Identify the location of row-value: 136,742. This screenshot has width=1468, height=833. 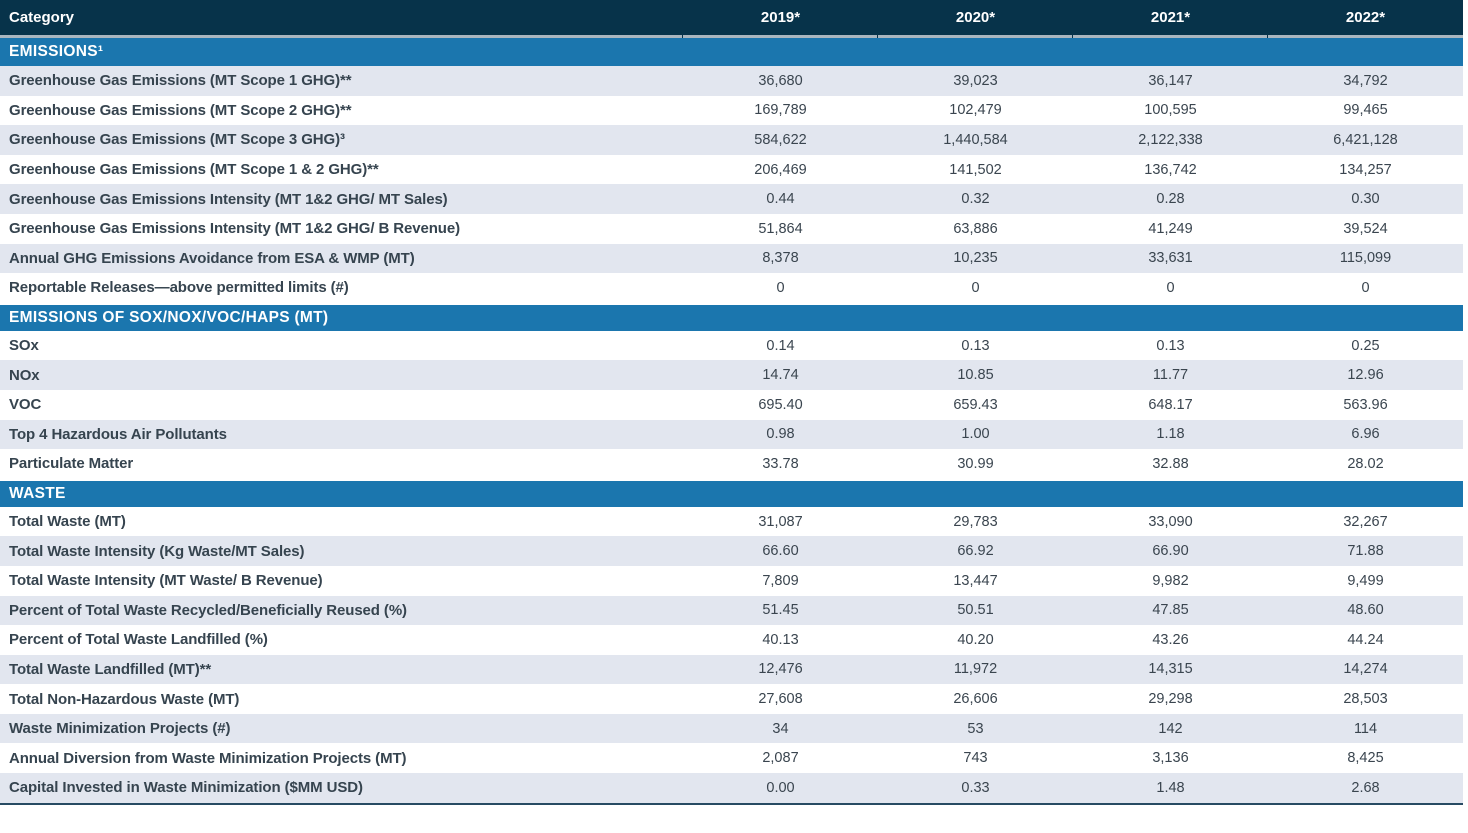
(1170, 169).